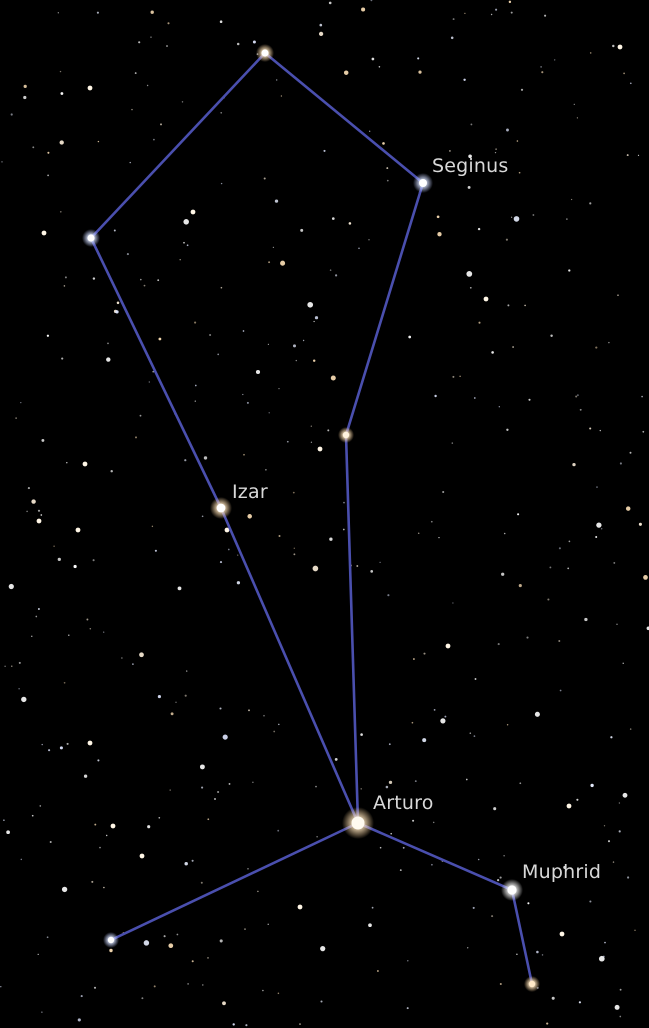 The width and height of the screenshot is (649, 1028). Describe the element at coordinates (91, 238) in the screenshot. I see `star-left` at that location.